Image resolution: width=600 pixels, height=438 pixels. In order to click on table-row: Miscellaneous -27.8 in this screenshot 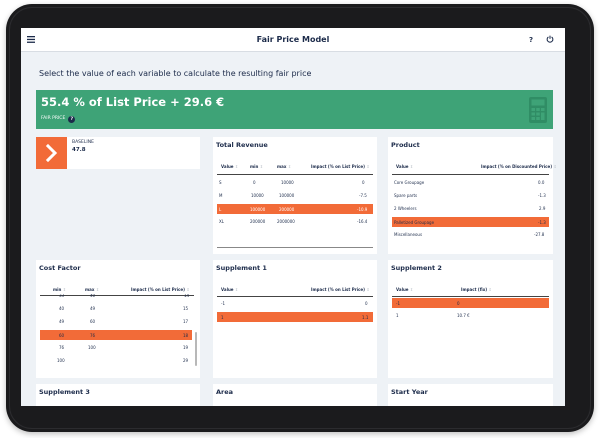, I will do `click(469, 234)`.